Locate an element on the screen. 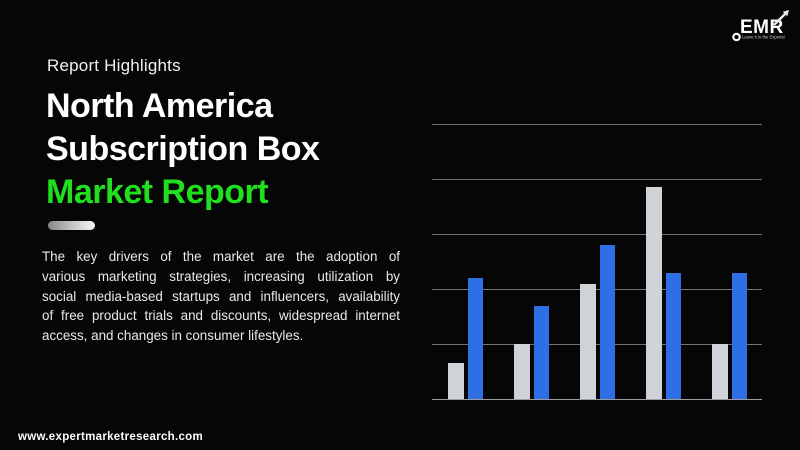 This screenshot has height=450, width=800. title-line-1: North America is located at coordinates (159, 106).